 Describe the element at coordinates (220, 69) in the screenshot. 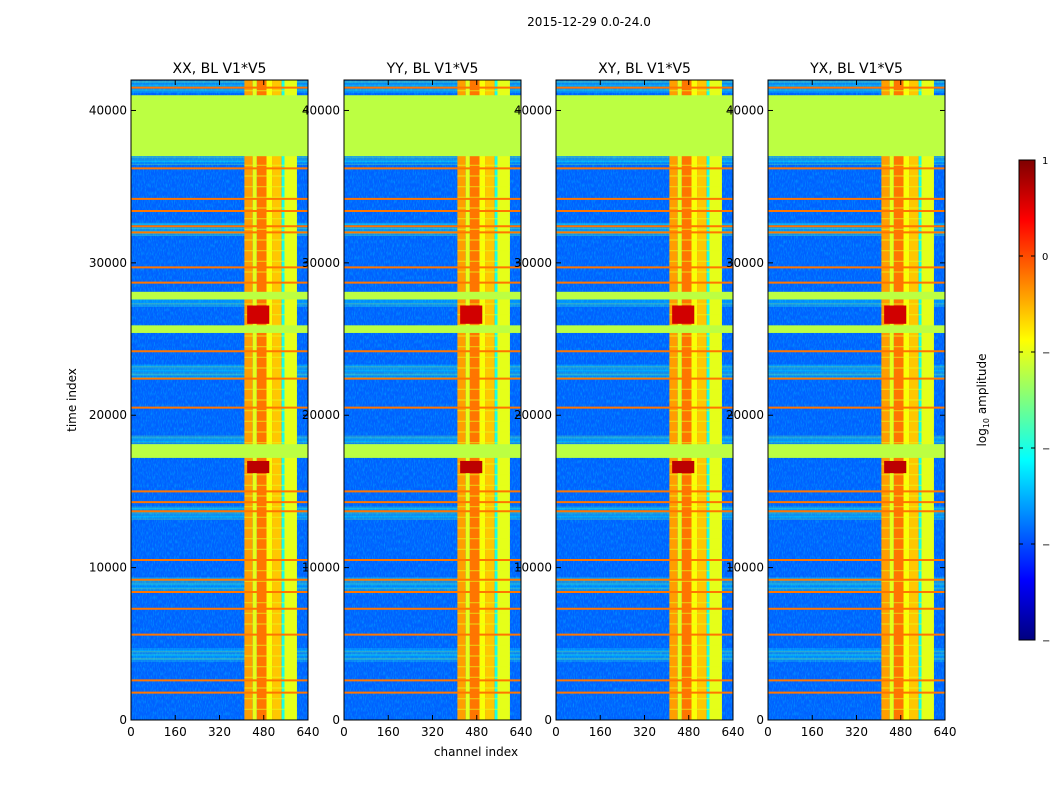

I see `panel-title: XX, BL V1*V5` at that location.